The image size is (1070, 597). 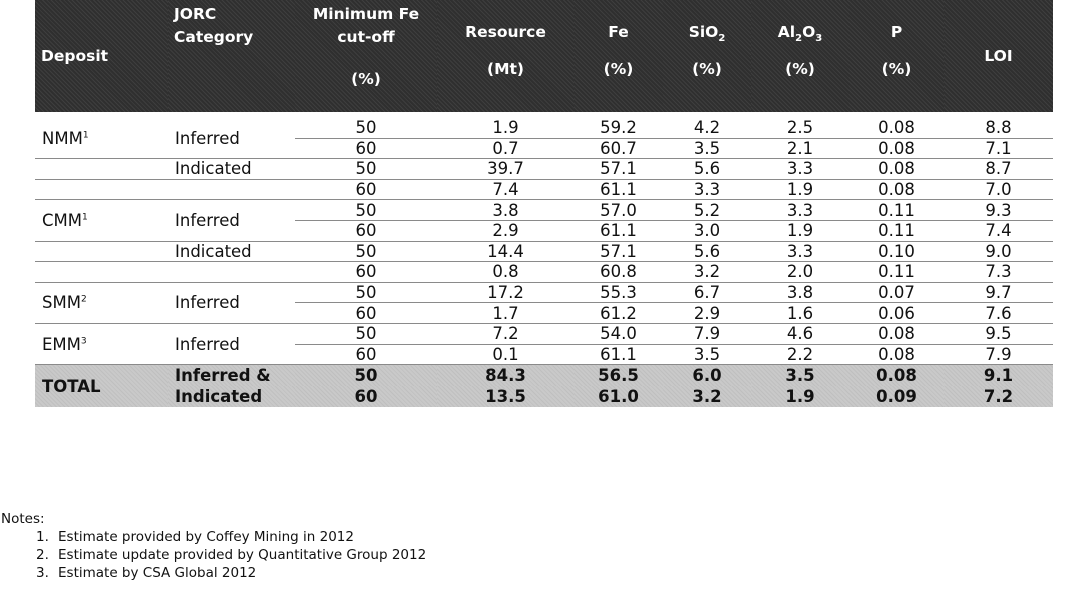 I want to click on header-loi-label: LOI, so click(x=998, y=56).